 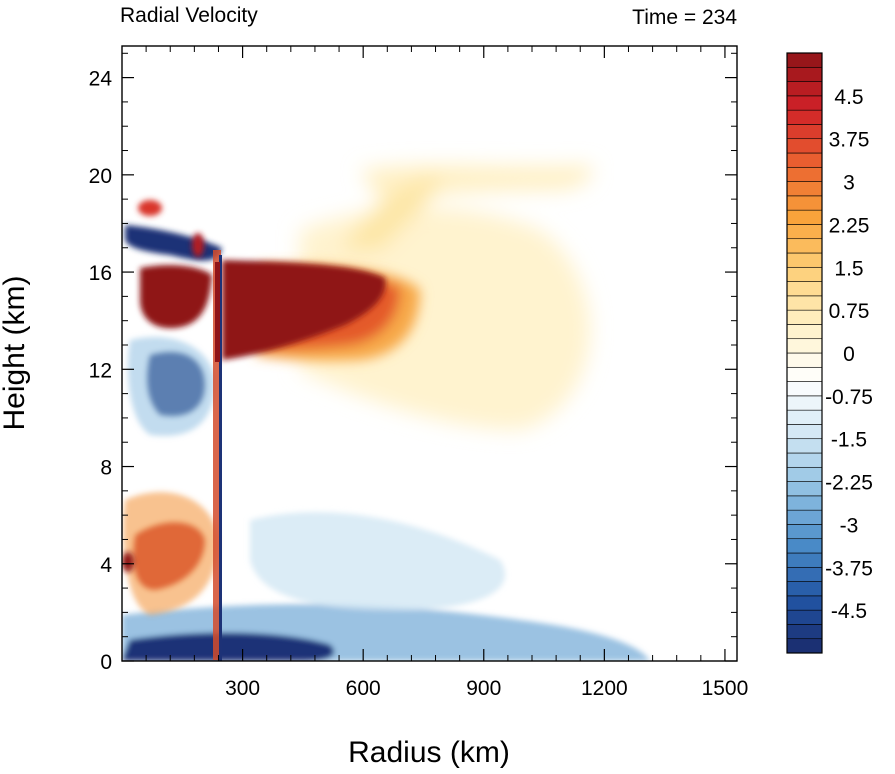 I want to click on colorbar-frame, so click(x=804, y=353).